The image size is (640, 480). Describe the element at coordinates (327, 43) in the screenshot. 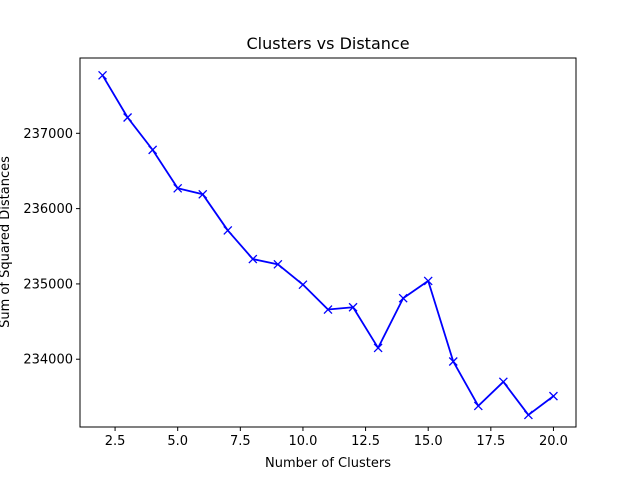

I see `chart-title: Clusters vs Distance` at that location.